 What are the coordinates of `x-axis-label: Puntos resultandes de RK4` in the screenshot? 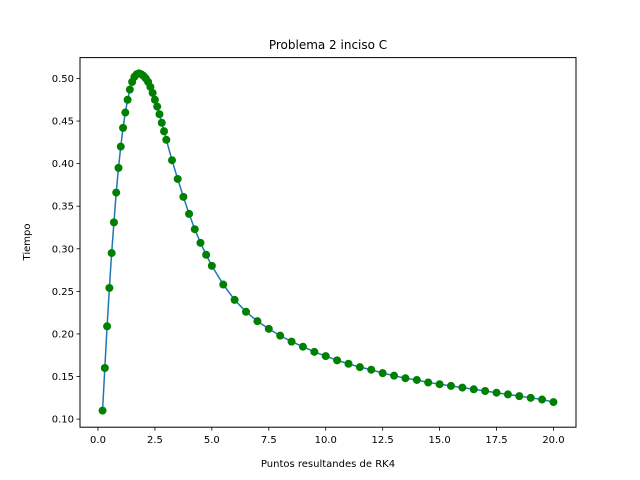 It's located at (328, 464).